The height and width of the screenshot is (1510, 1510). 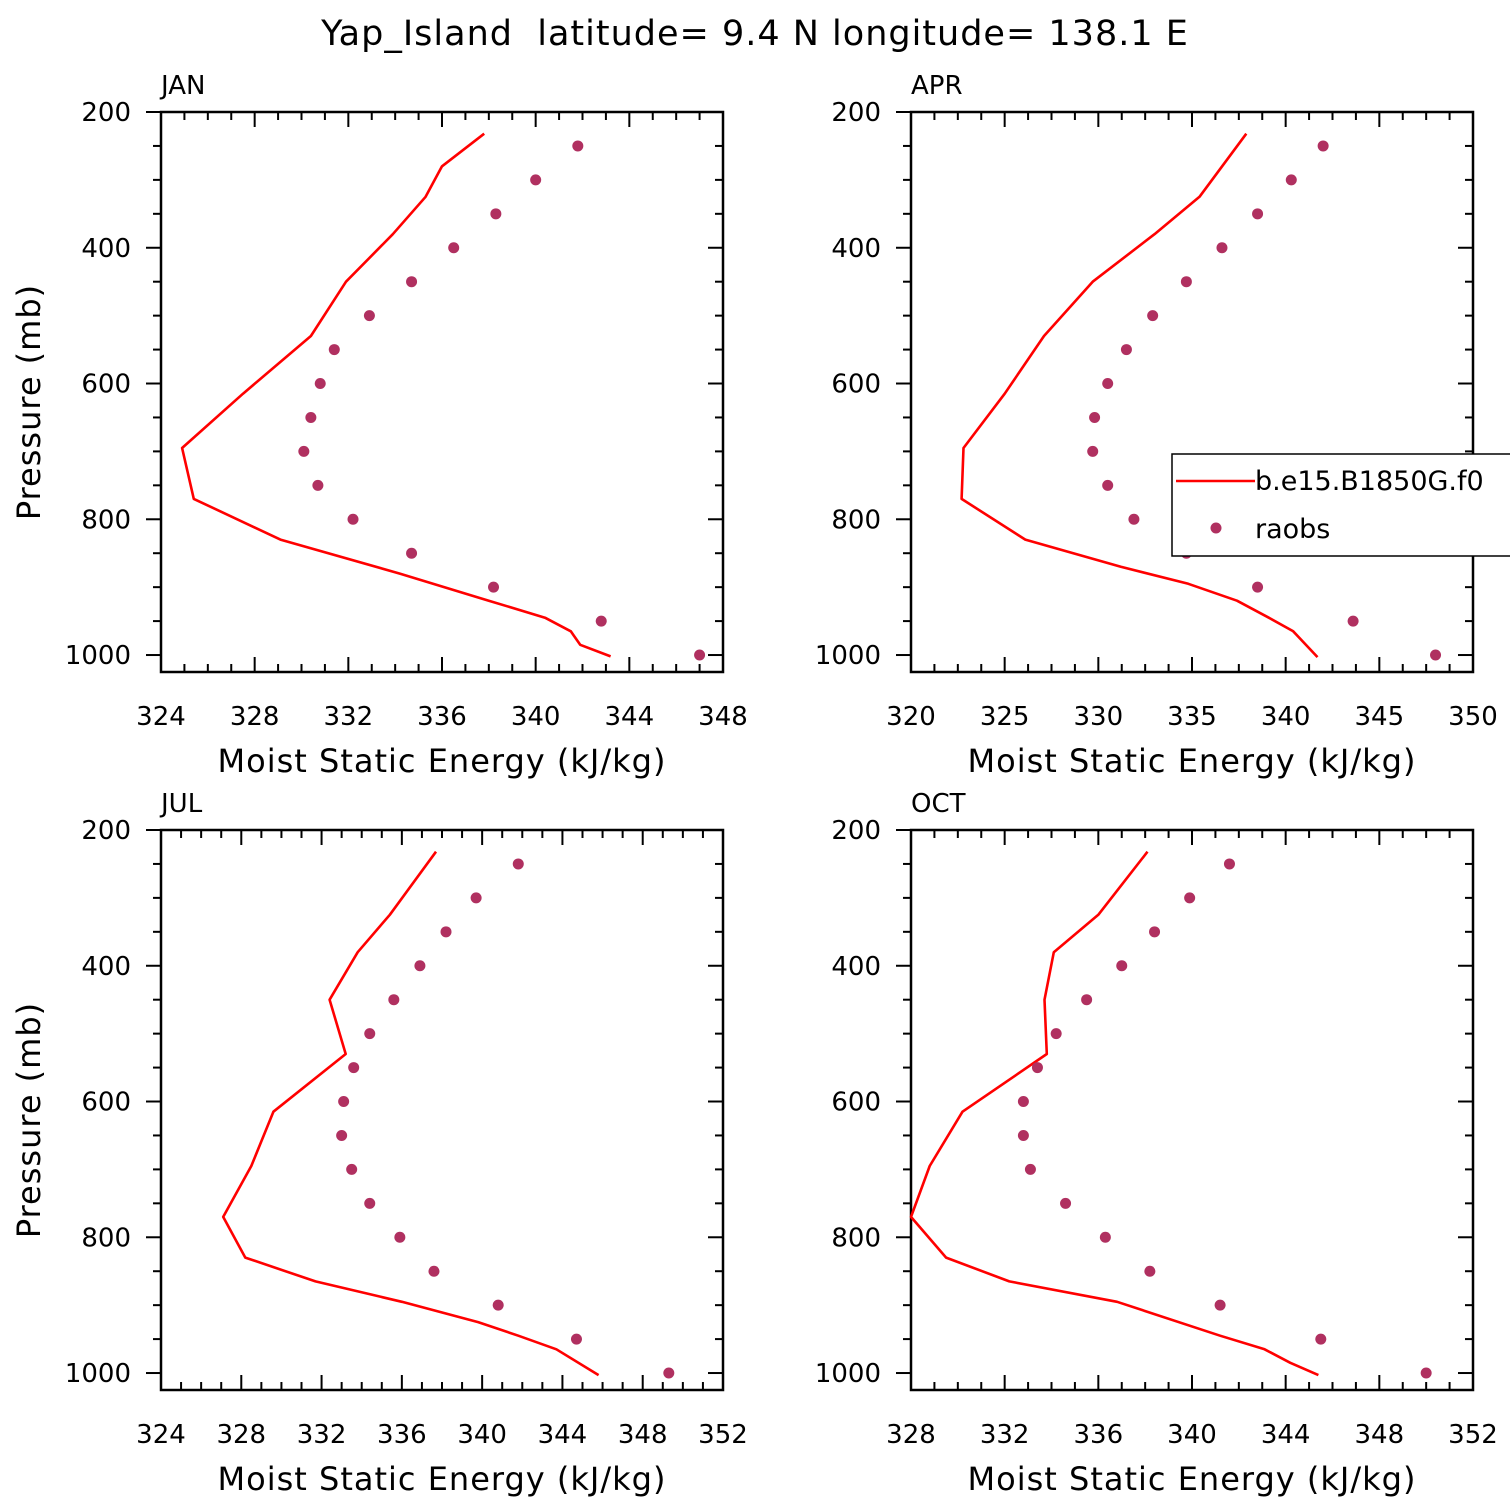 I want to click on x-tick-label: 330, so click(x=1099, y=717).